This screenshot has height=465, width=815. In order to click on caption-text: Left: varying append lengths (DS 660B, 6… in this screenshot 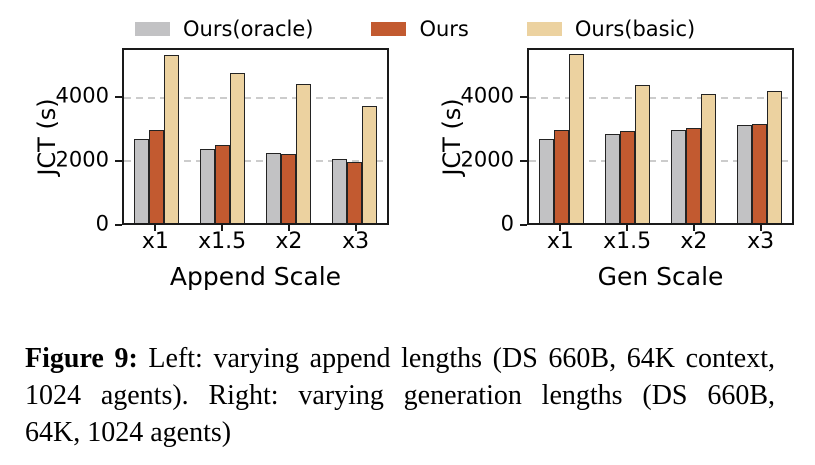, I will do `click(461, 358)`.